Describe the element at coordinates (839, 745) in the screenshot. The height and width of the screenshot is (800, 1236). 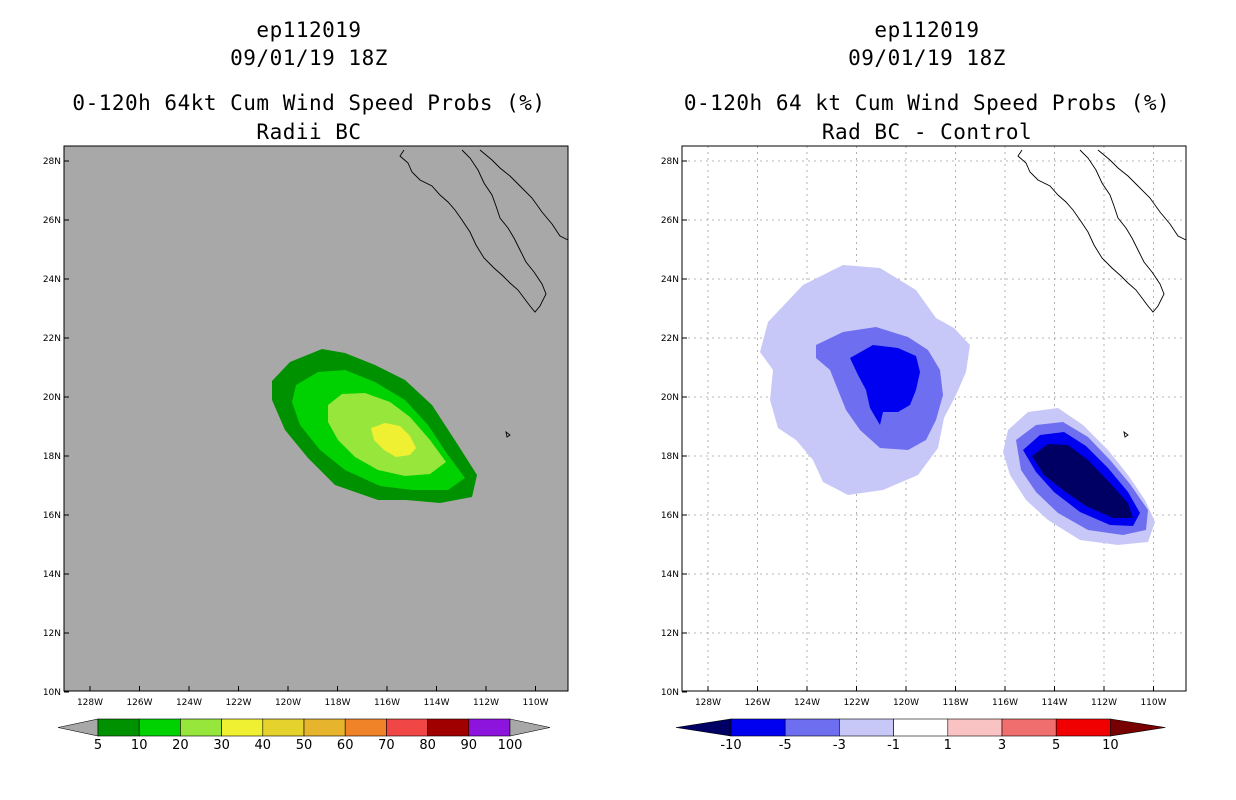
I see `colorbar-label: -3` at that location.